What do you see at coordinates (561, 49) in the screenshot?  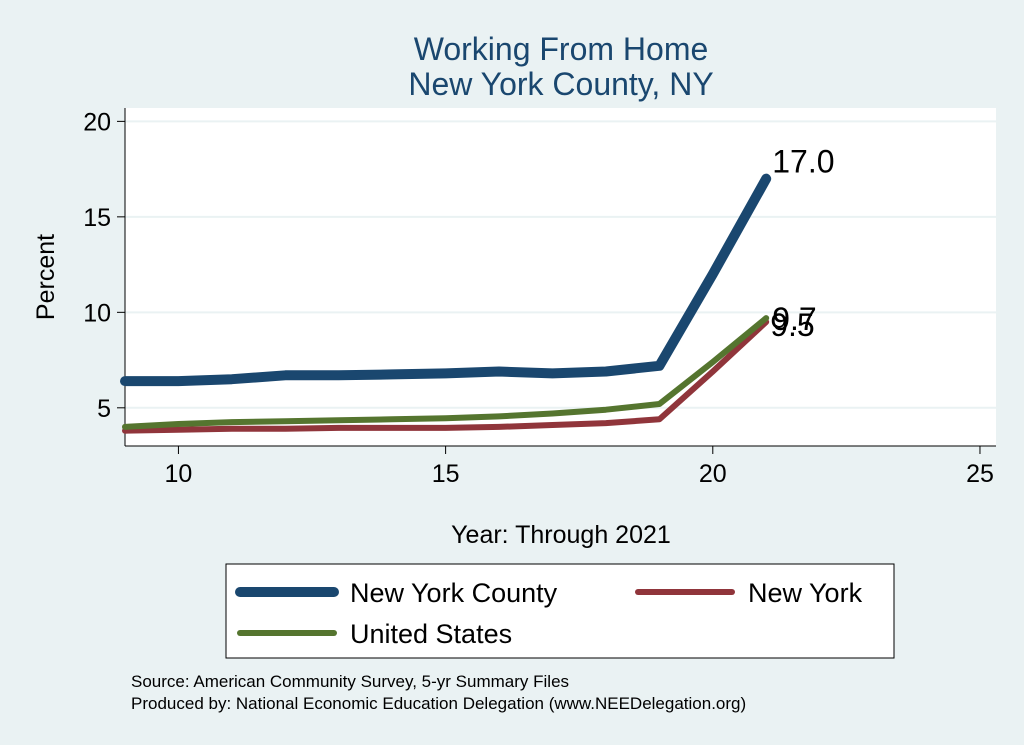 I see `chart-title-line-1: Working From Home` at bounding box center [561, 49].